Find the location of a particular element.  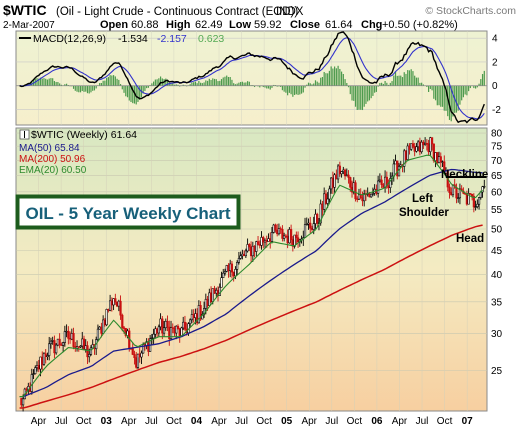

macd-tick-labels: 4 2 0 -2 is located at coordinates (496, 75).